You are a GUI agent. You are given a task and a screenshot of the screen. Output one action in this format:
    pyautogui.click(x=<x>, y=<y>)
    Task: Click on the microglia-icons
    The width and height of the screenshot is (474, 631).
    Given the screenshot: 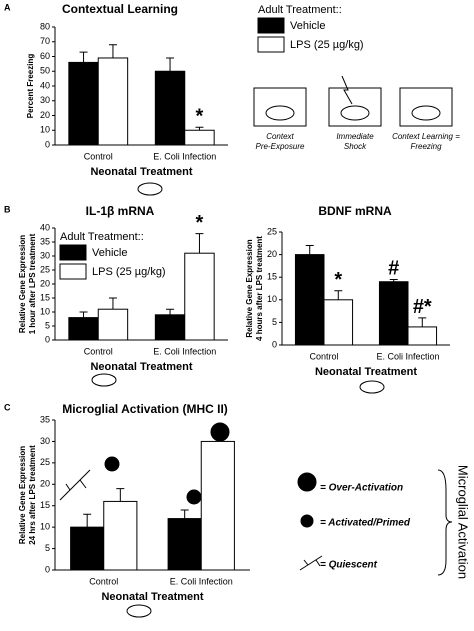 What is the action you would take?
    pyautogui.click(x=191, y=496)
    